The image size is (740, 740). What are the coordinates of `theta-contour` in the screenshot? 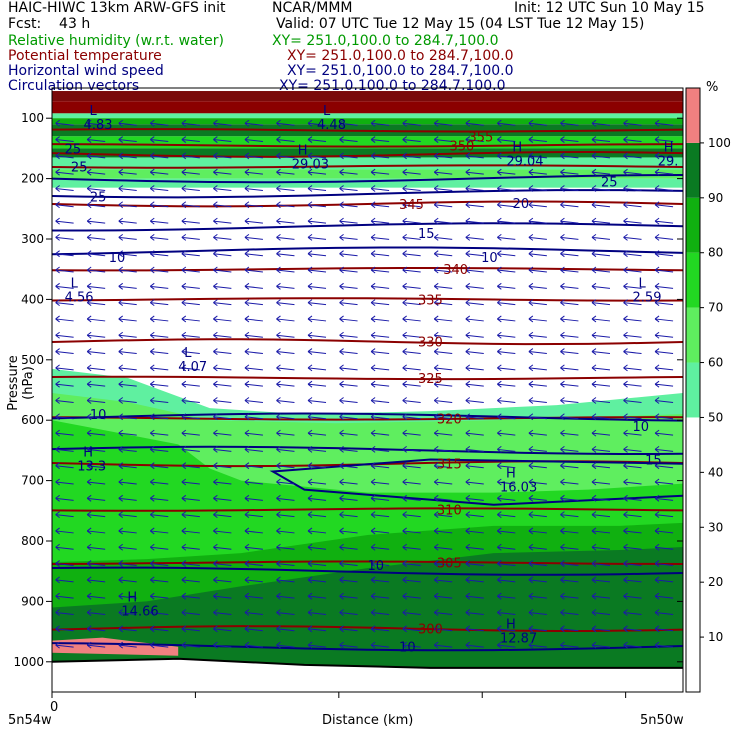 It's located at (367, 154).